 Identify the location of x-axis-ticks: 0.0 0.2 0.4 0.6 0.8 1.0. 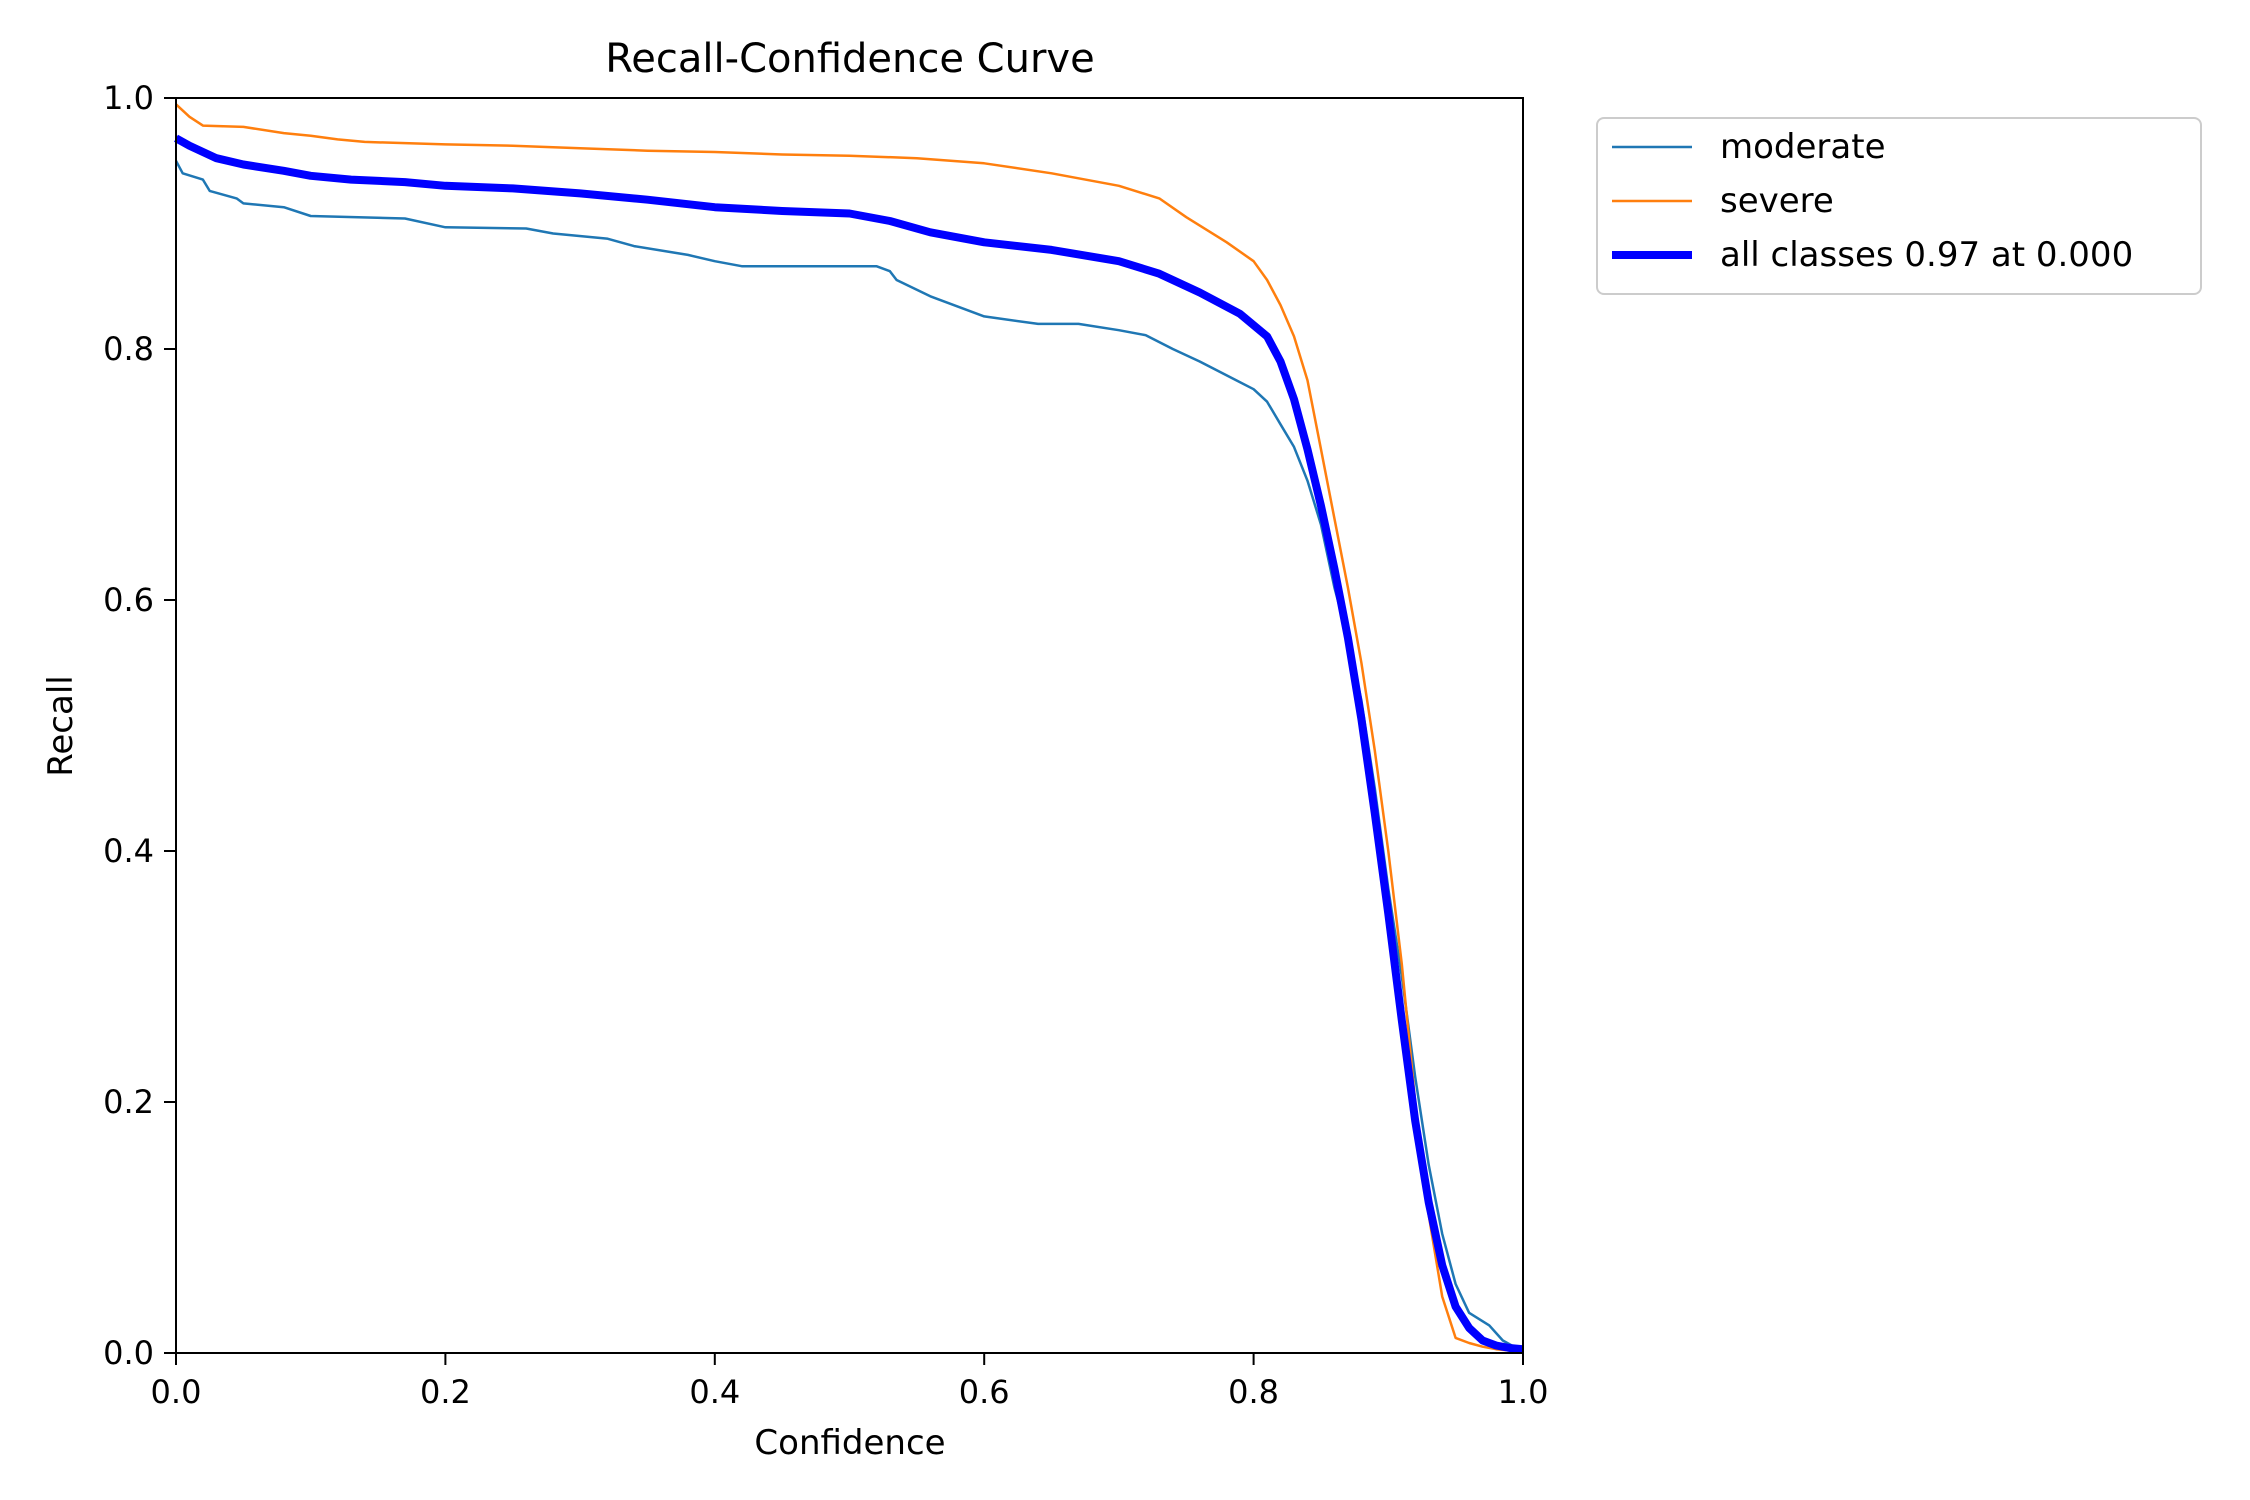
(850, 1382).